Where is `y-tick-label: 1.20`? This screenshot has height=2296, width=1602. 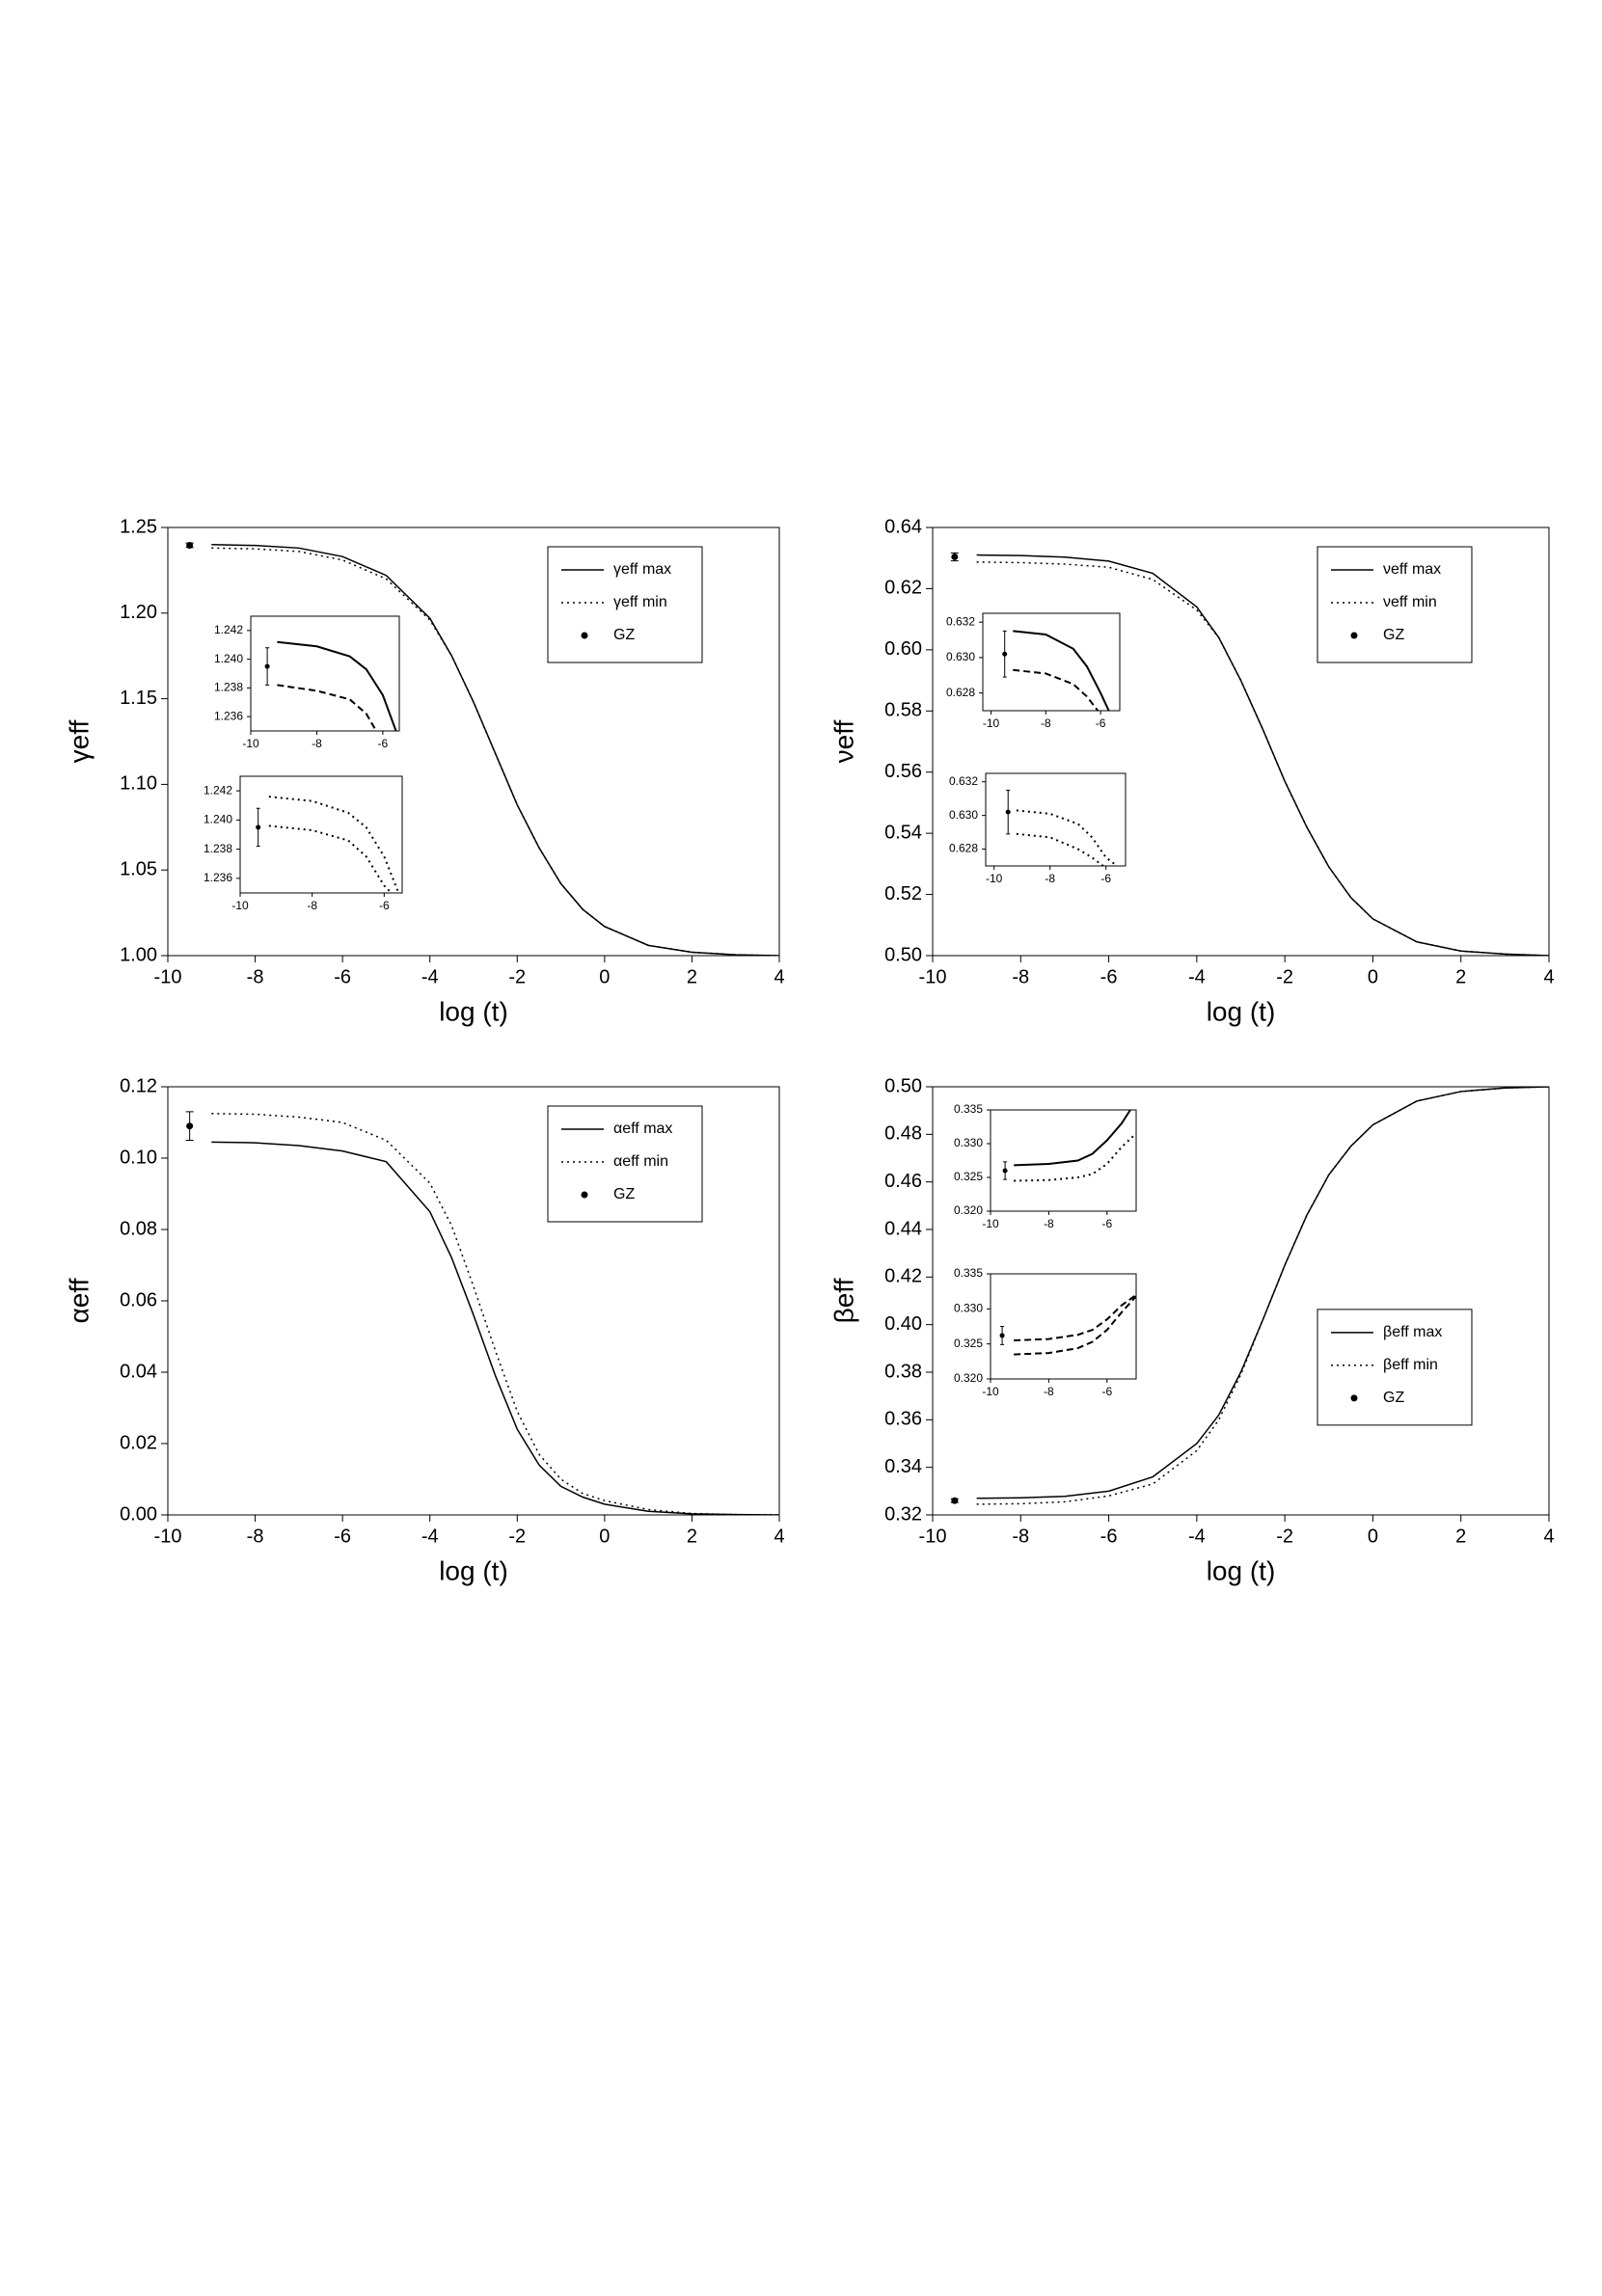
y-tick-label: 1.20 is located at coordinates (138, 612).